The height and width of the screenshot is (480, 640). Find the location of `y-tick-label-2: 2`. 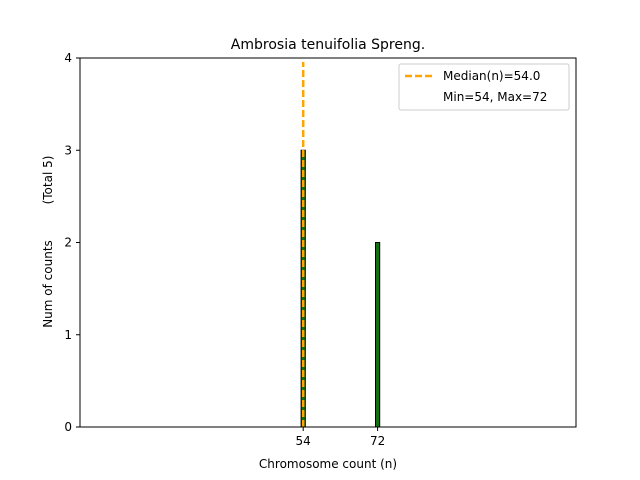

y-tick-label-2: 2 is located at coordinates (68, 243).